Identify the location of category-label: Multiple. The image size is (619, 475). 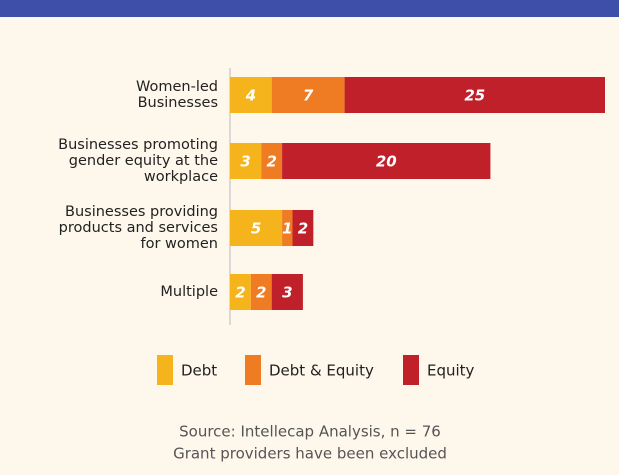
(189, 292).